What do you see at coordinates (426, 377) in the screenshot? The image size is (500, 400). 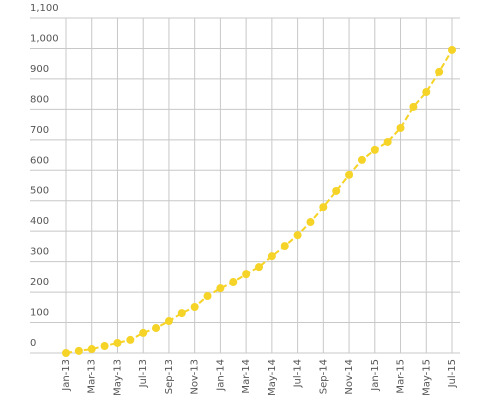 I see `x-tick-label: May-15` at bounding box center [426, 377].